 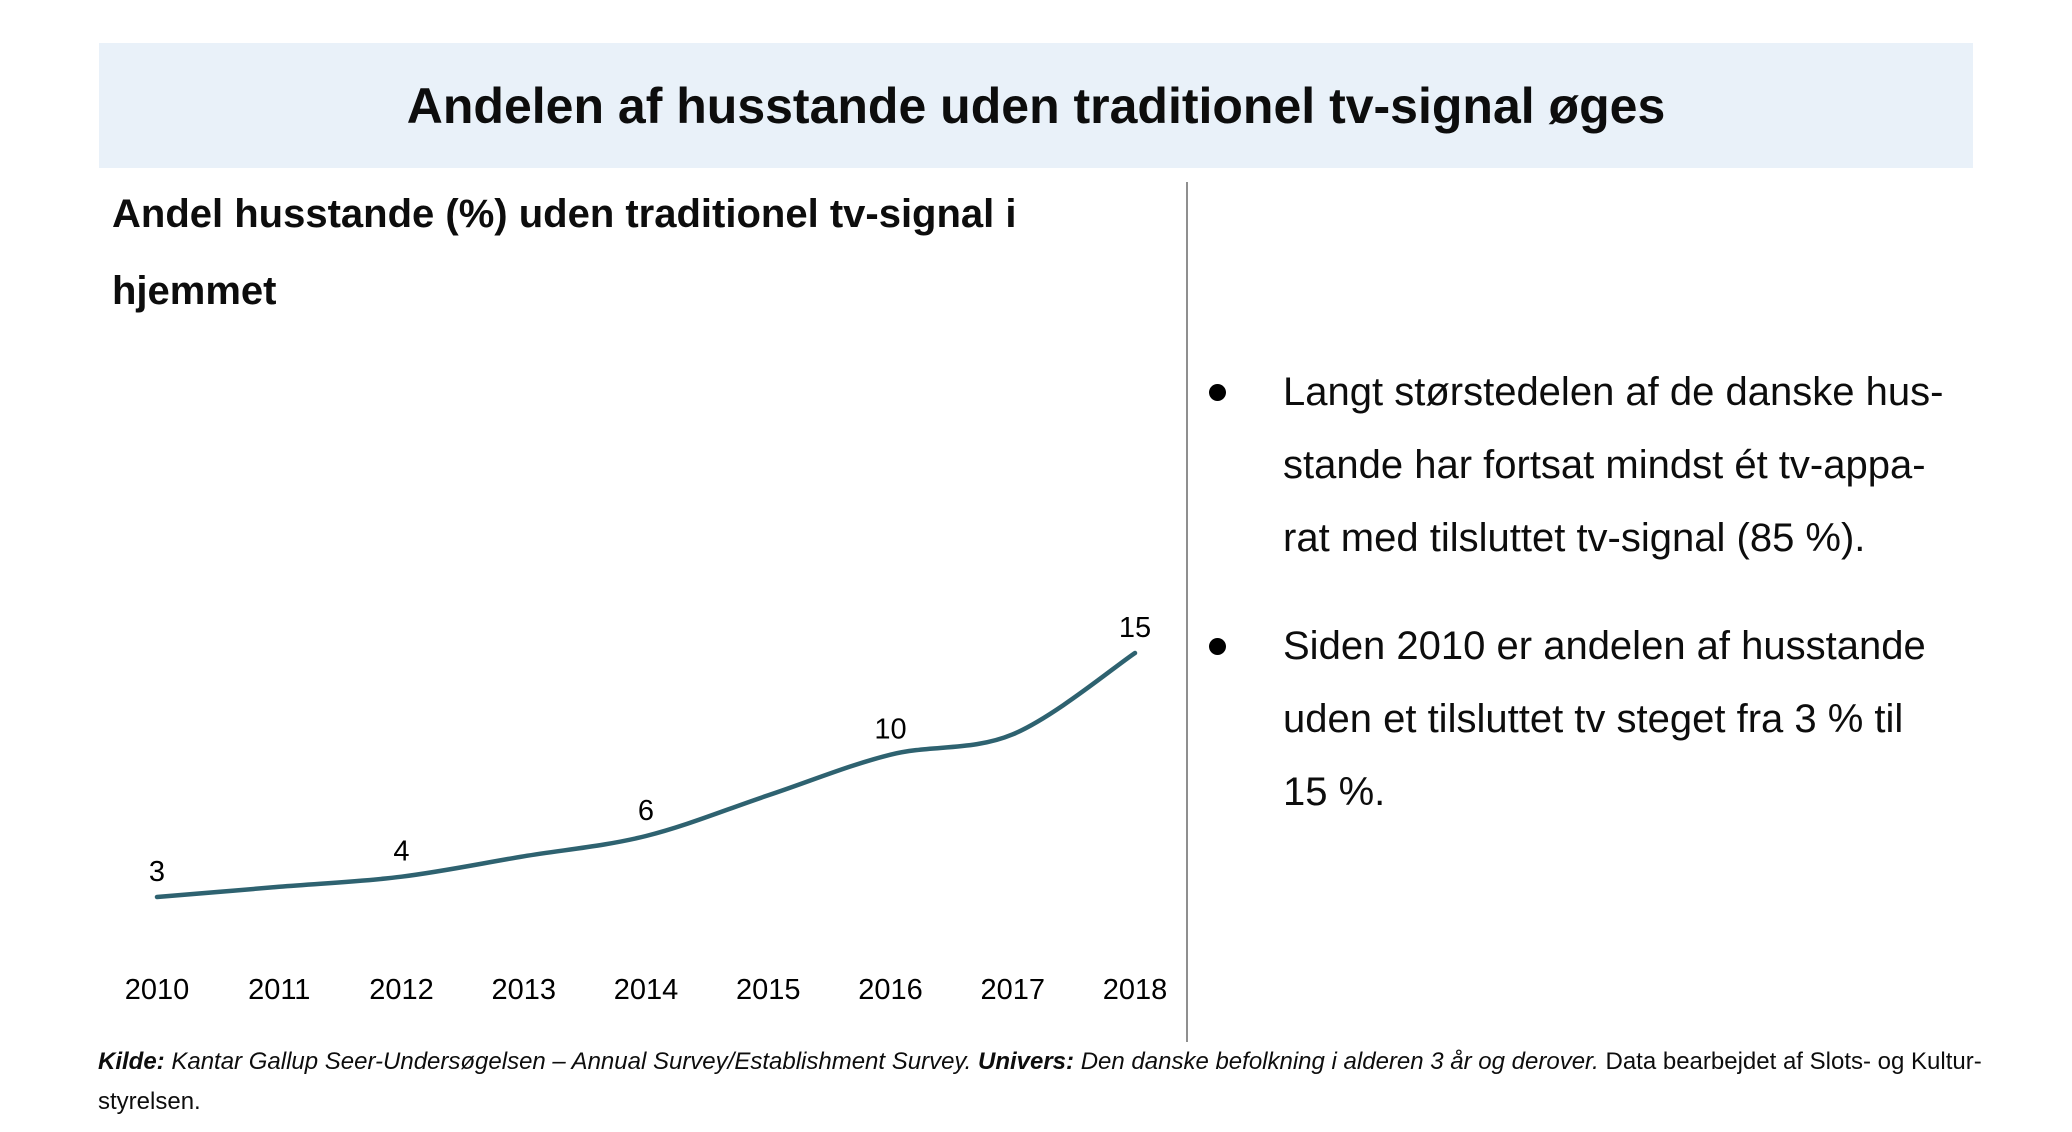 I want to click on data-label-2014: 6, so click(x=646, y=811).